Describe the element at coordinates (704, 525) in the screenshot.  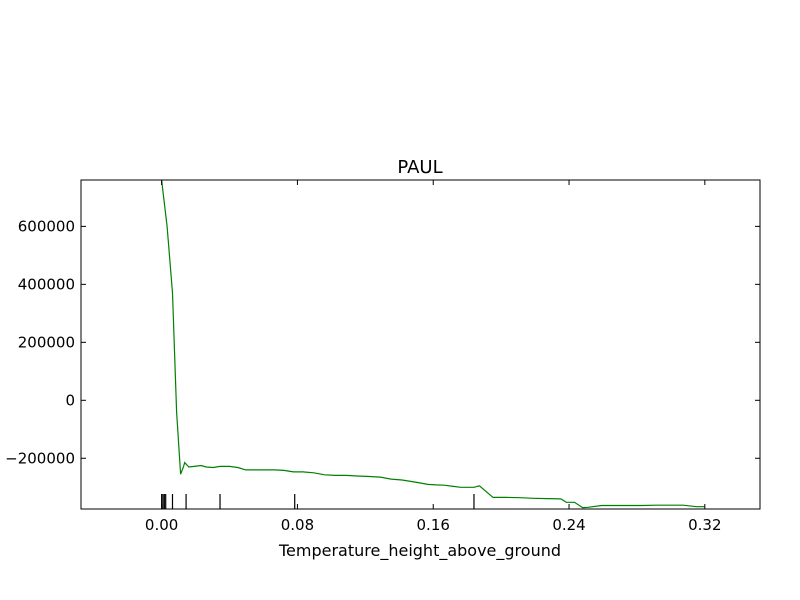
I see `x-tick-label: 0.32` at that location.